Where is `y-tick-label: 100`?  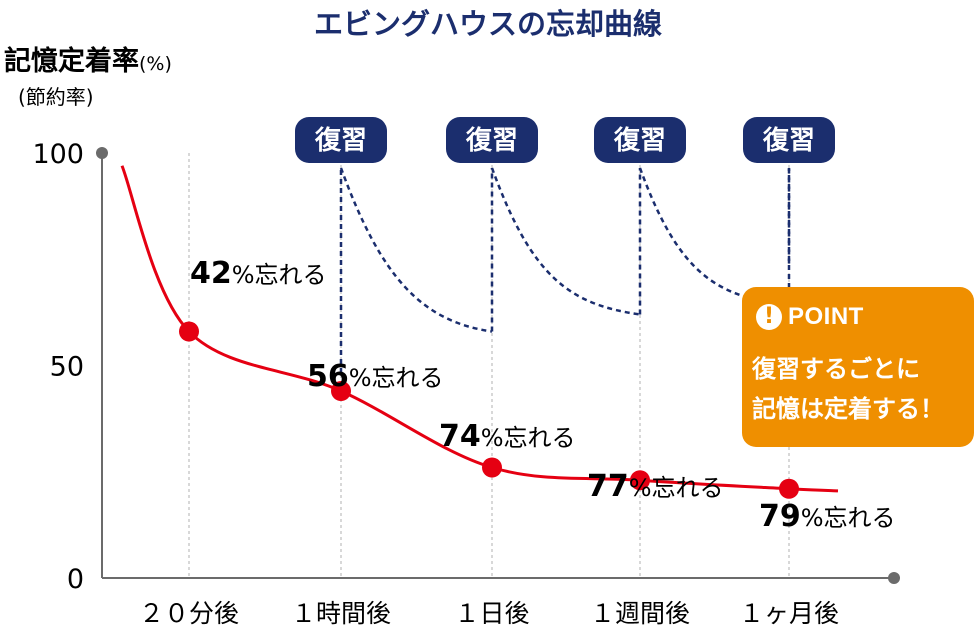
y-tick-label: 100 is located at coordinates (58, 154).